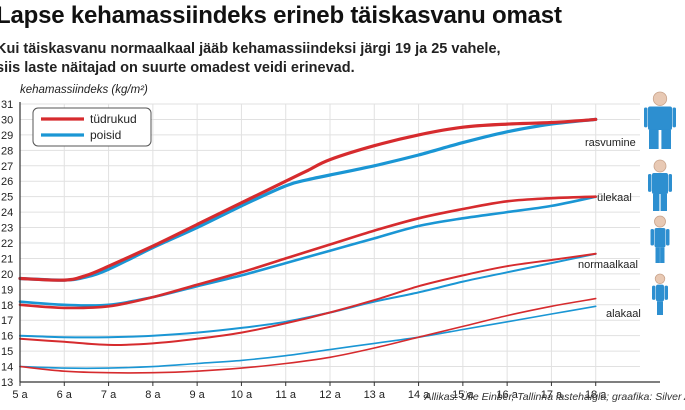  Describe the element at coordinates (84, 90) in the screenshot. I see `y-axis-label: kehamassiindeks (kg/m²)` at that location.